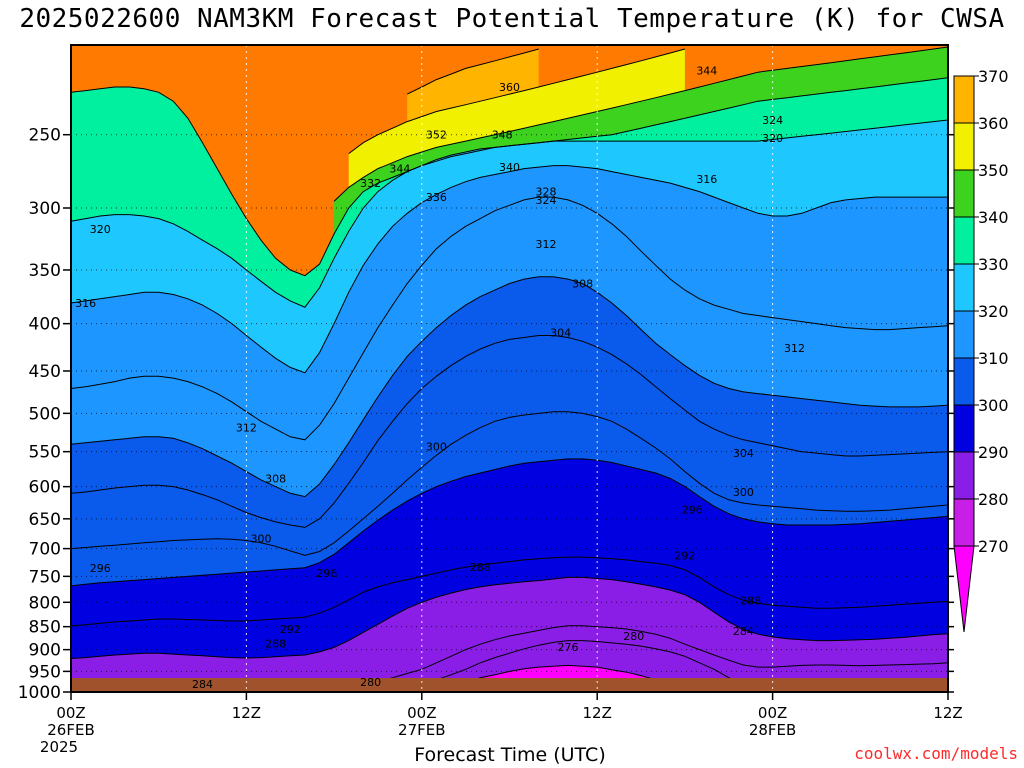 This screenshot has width=1024, height=768. What do you see at coordinates (993, 499) in the screenshot?
I see `colorbar-label: 280` at bounding box center [993, 499].